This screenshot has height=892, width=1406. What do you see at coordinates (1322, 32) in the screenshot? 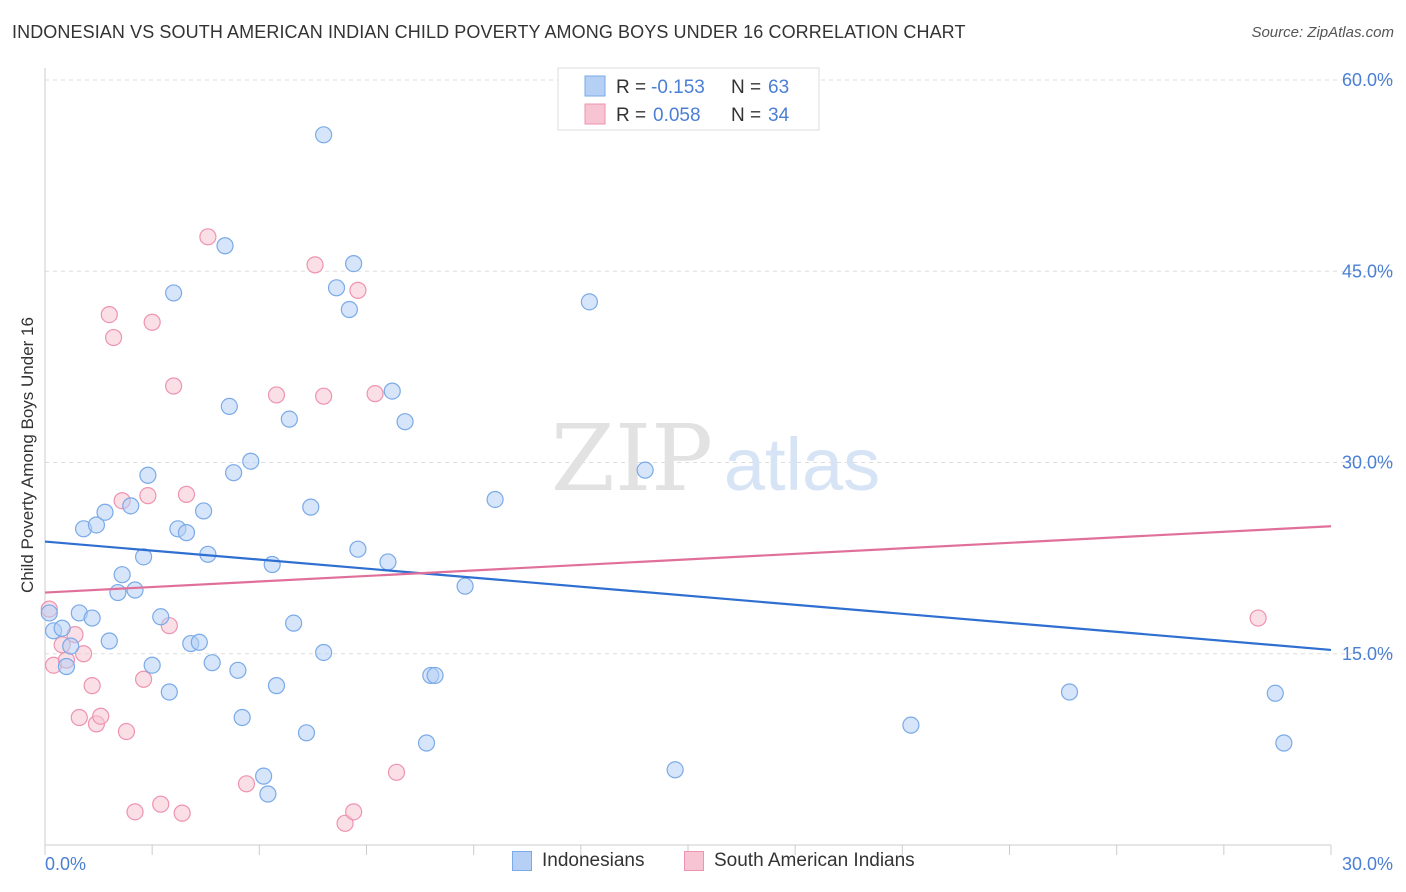
I see `source-label: Source: ZipAtlas.com` at bounding box center [1322, 32].